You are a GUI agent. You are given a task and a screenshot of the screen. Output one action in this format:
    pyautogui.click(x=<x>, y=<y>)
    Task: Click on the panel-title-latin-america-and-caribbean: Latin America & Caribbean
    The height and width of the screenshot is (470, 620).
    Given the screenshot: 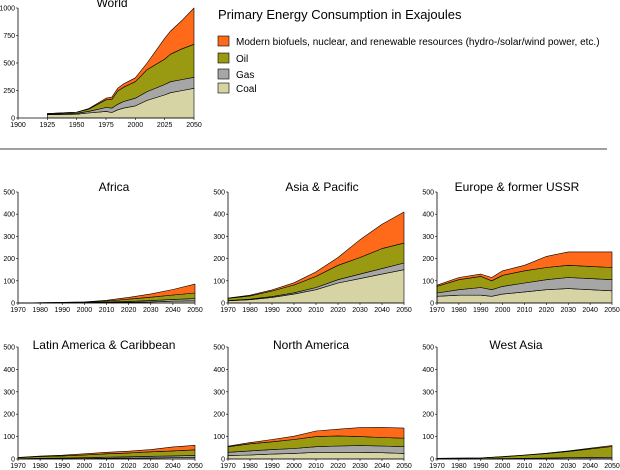 What is the action you would take?
    pyautogui.click(x=104, y=345)
    